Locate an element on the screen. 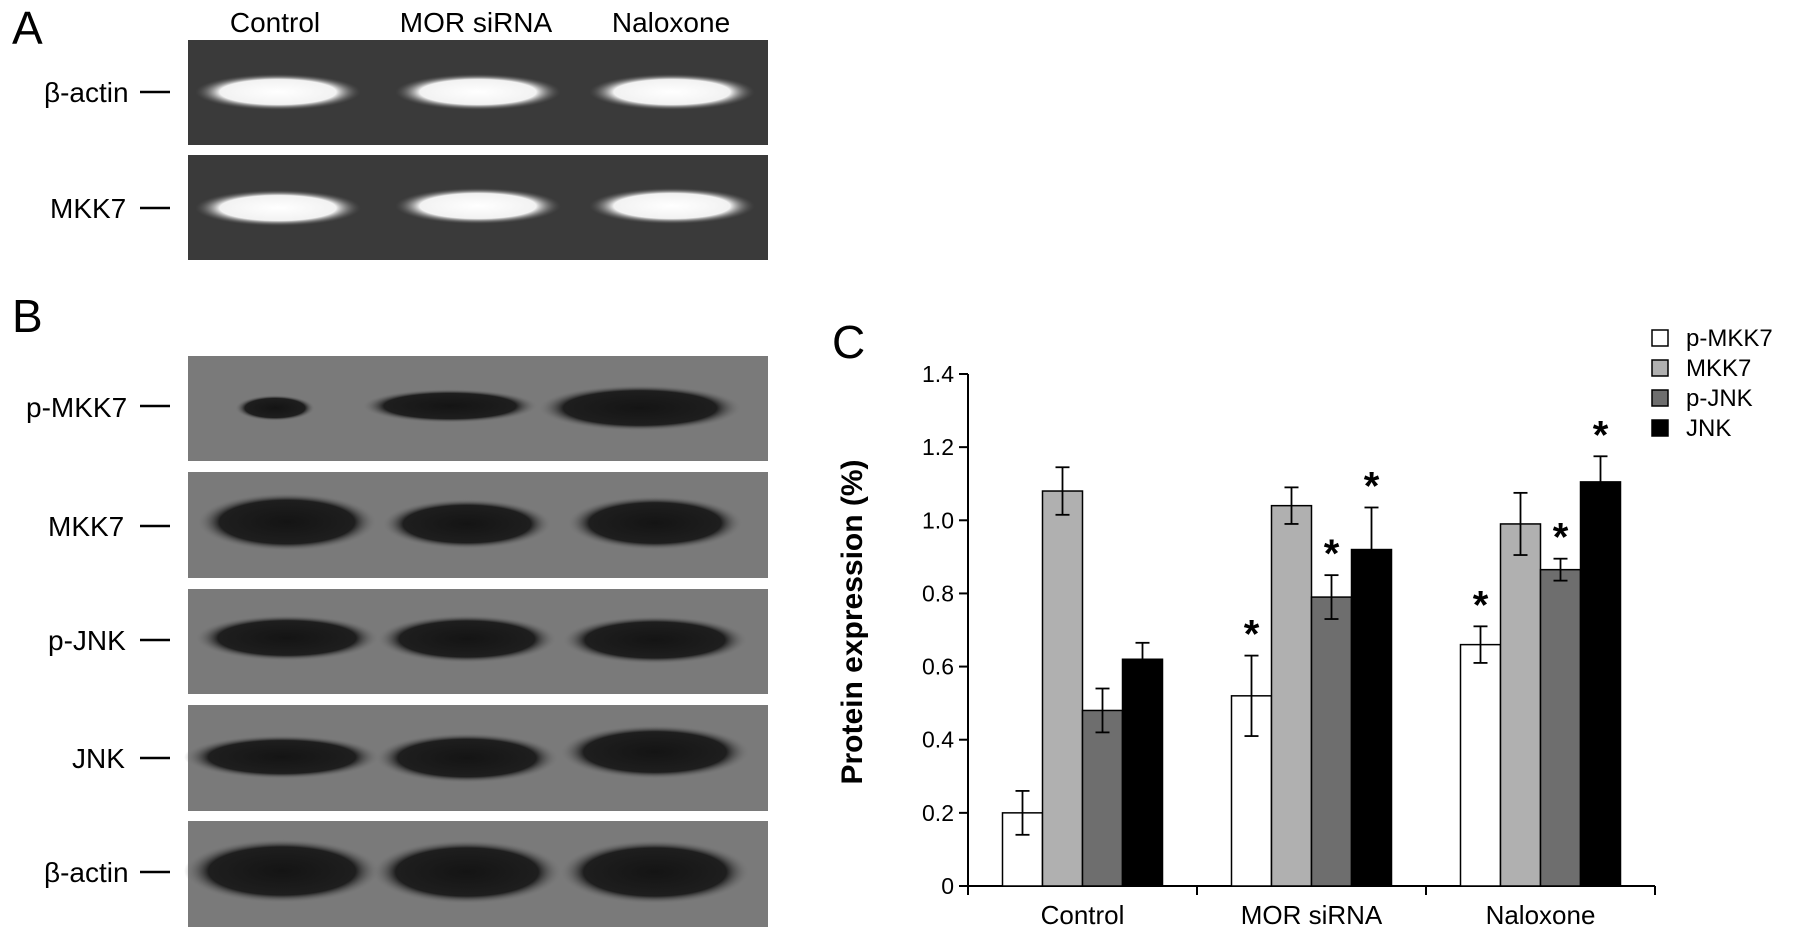 This screenshot has height=934, width=1795. row-label-jnk: JNK is located at coordinates (98, 758).